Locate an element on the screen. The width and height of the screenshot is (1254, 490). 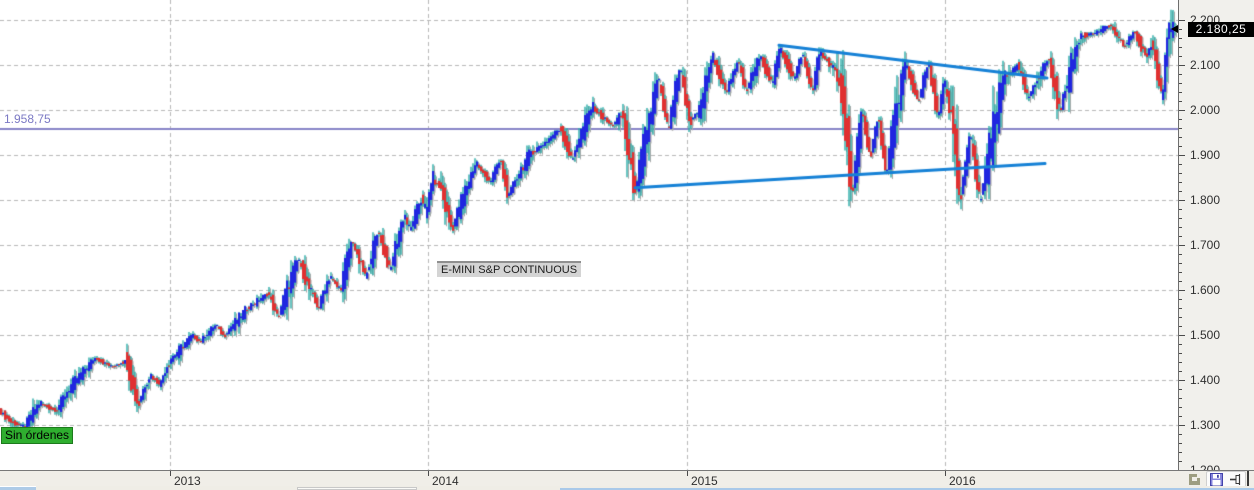
chart-tool-button is located at coordinates (1193, 479).